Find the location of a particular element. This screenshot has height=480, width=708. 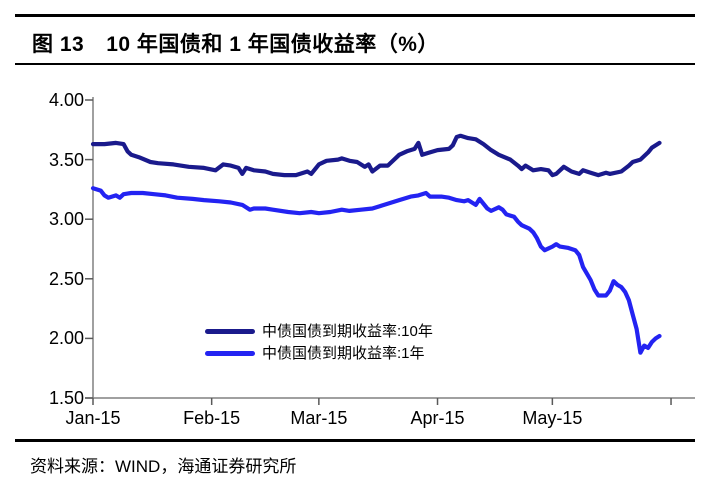

legend-item-1y: 中债国债到期收益率:1年 is located at coordinates (319, 353).